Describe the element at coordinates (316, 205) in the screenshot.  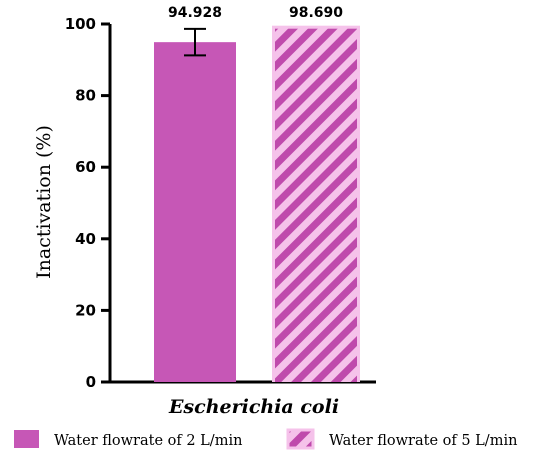
I see `bar-5-lpm` at that location.